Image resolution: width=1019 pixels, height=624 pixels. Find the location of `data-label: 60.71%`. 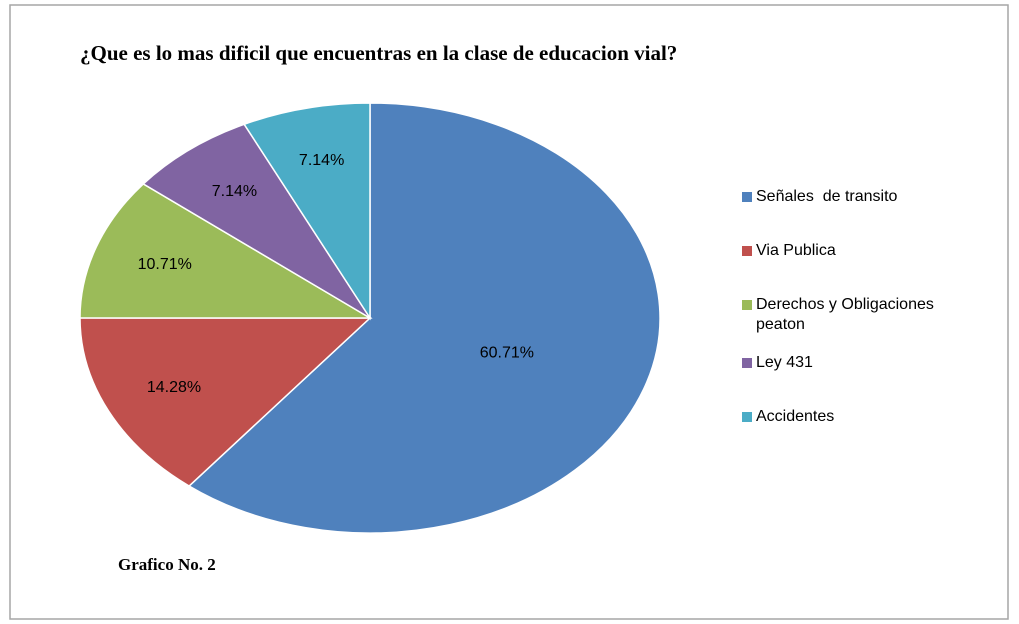

data-label: 60.71% is located at coordinates (507, 353).